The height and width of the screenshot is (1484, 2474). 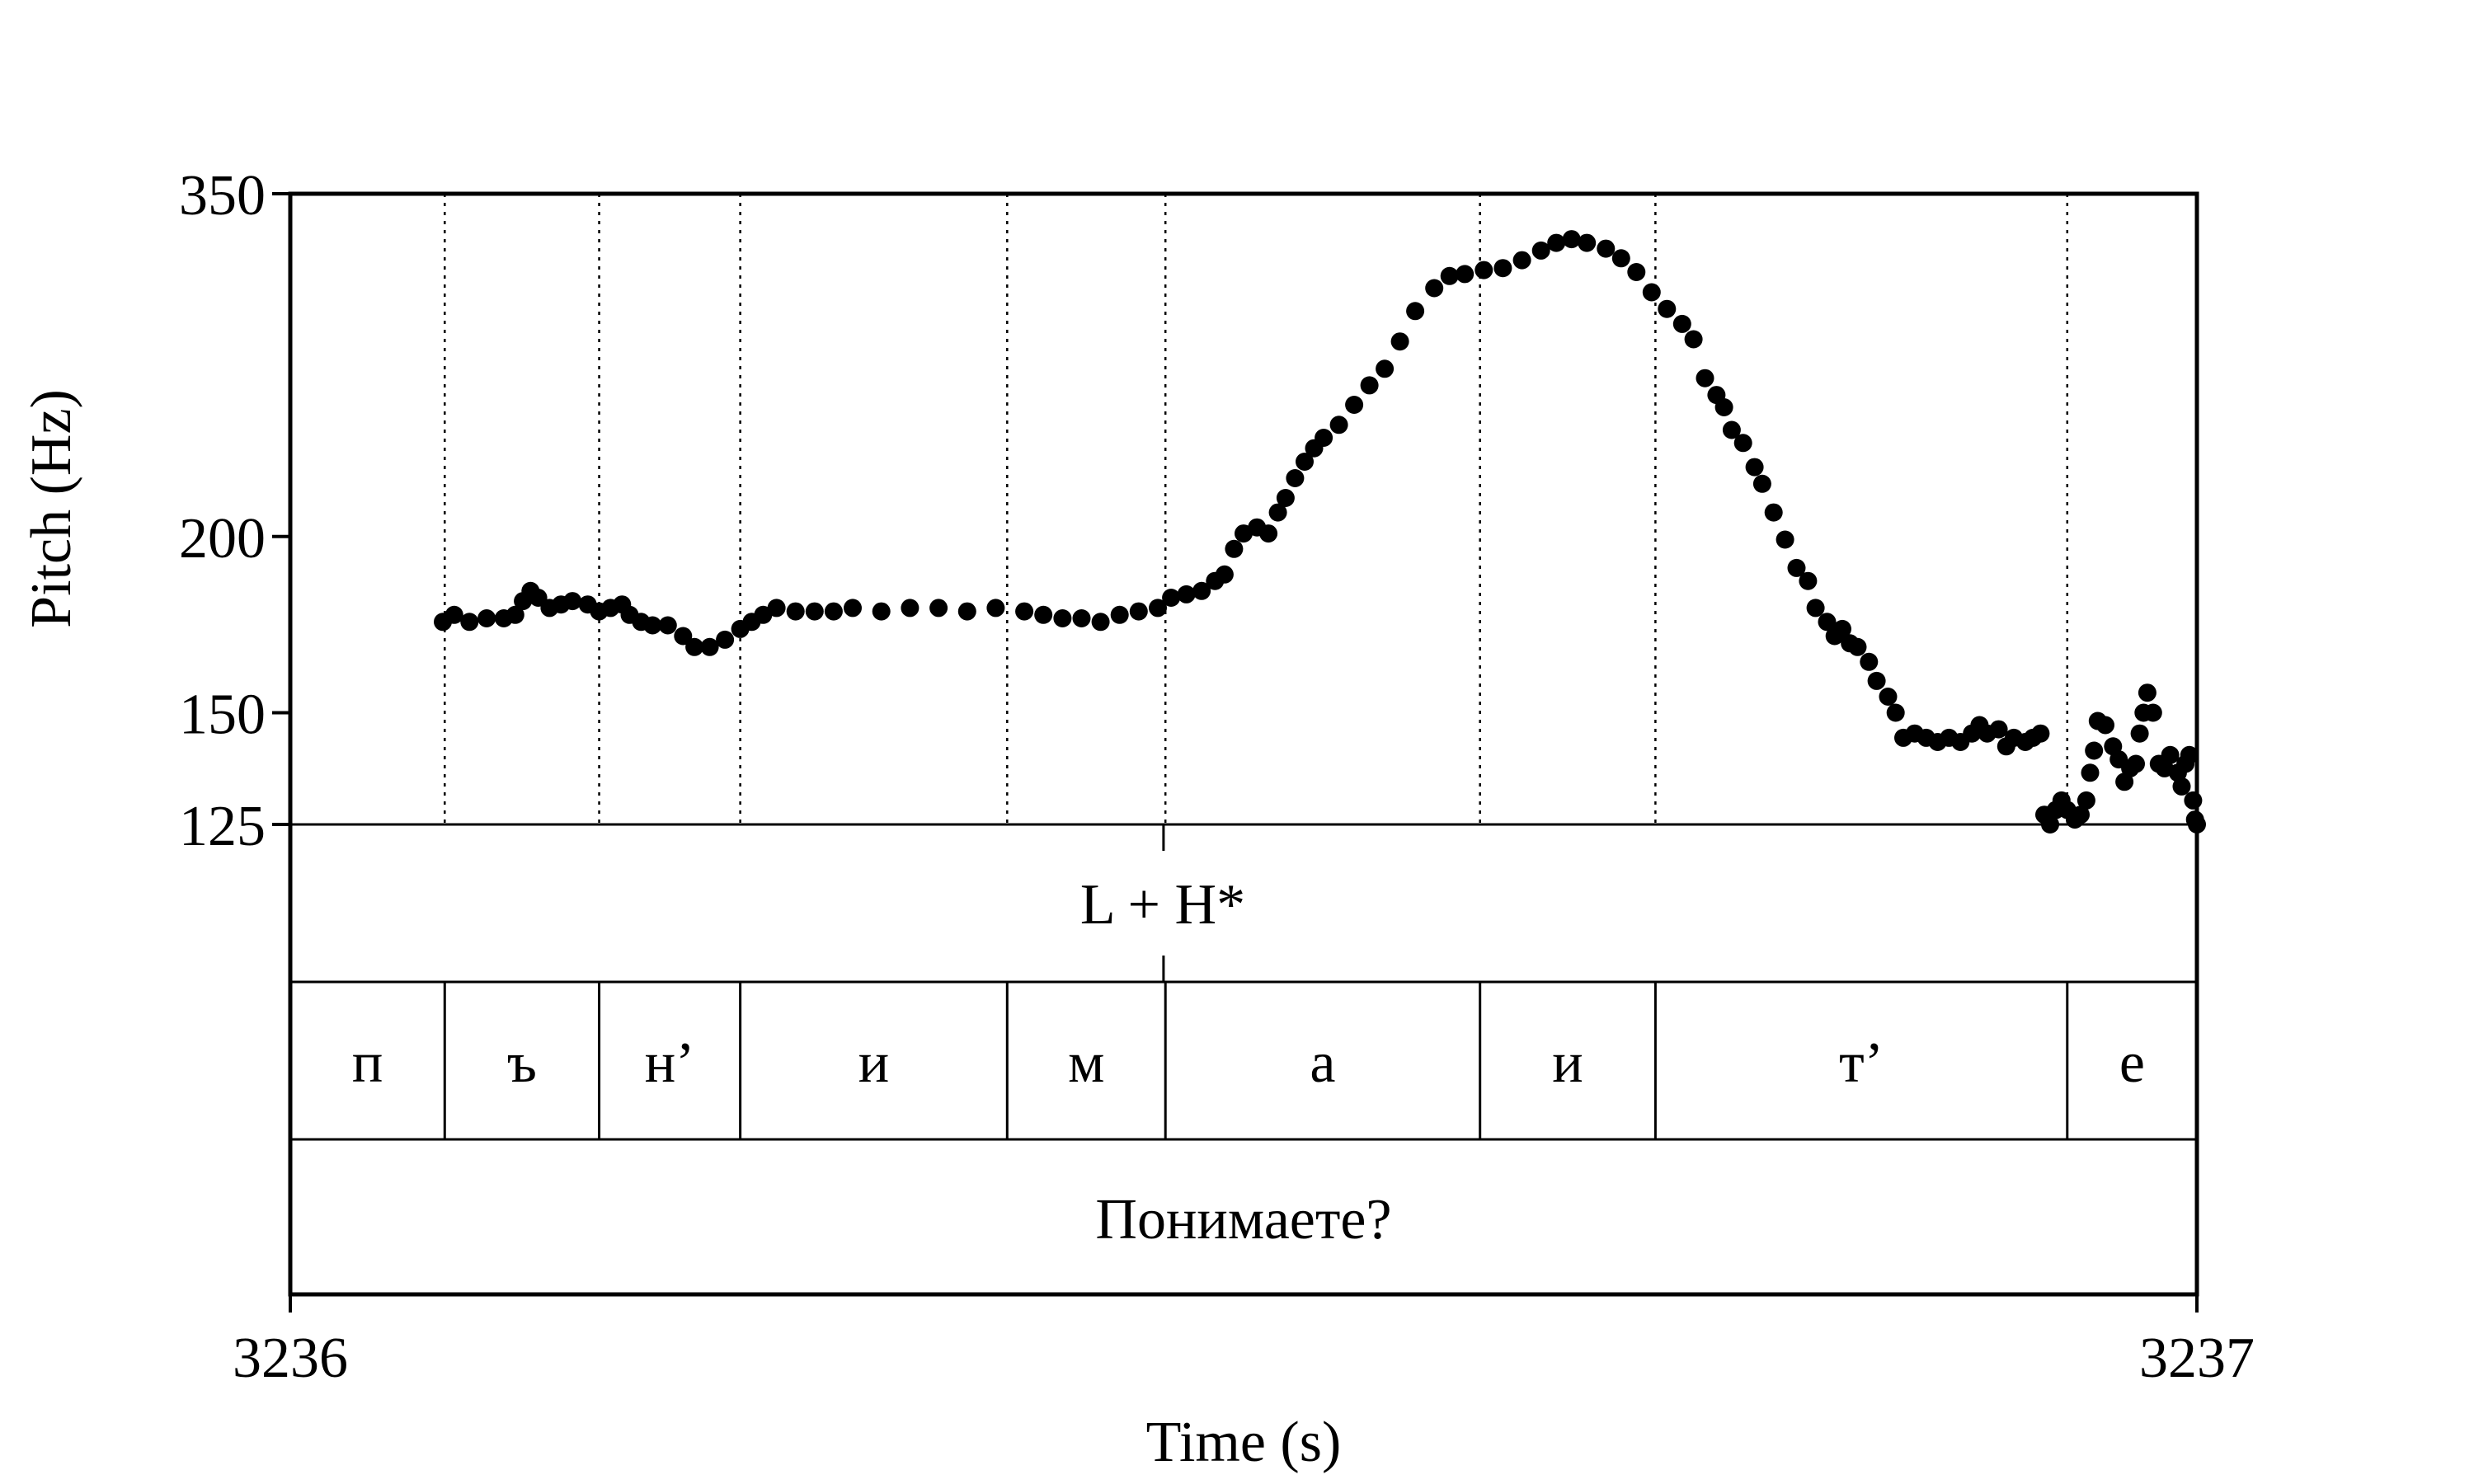 What do you see at coordinates (1243, 1220) in the screenshot?
I see `word-label: Понимаете?` at bounding box center [1243, 1220].